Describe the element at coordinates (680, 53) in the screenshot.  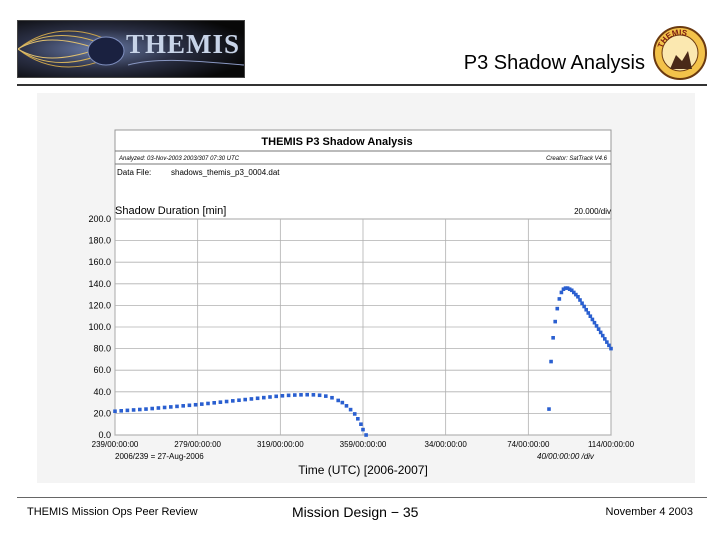
I see `themis-mission-seal: THEMIS` at that location.